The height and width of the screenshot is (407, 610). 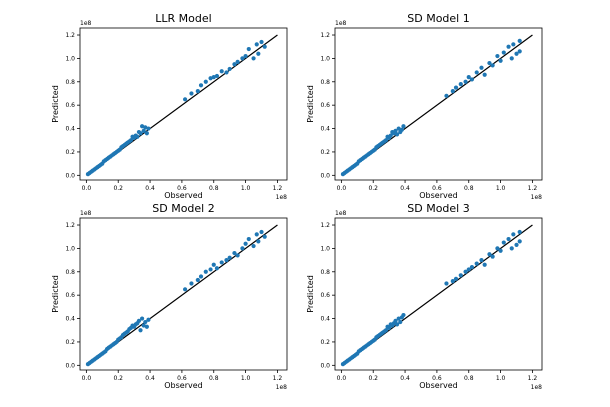 I want to click on x-tick-label: 0.8, so click(x=214, y=378).